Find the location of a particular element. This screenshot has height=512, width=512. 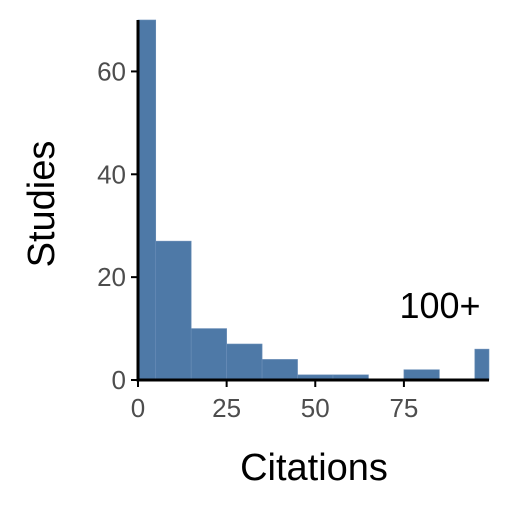

x-axis-ticks: 0 25 50 75 is located at coordinates (274, 401).